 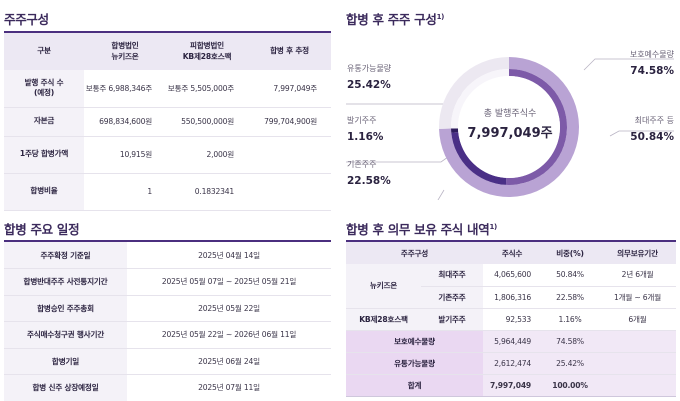 I want to click on row-label-merger-price: 1주당 합병가액, so click(x=44, y=155).